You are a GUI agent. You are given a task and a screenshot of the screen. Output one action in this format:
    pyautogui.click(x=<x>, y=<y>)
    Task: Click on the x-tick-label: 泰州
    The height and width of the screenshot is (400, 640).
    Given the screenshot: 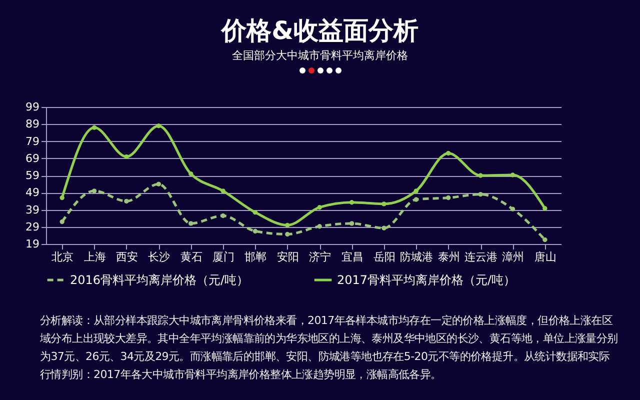 What is the action you would take?
    pyautogui.click(x=449, y=257)
    